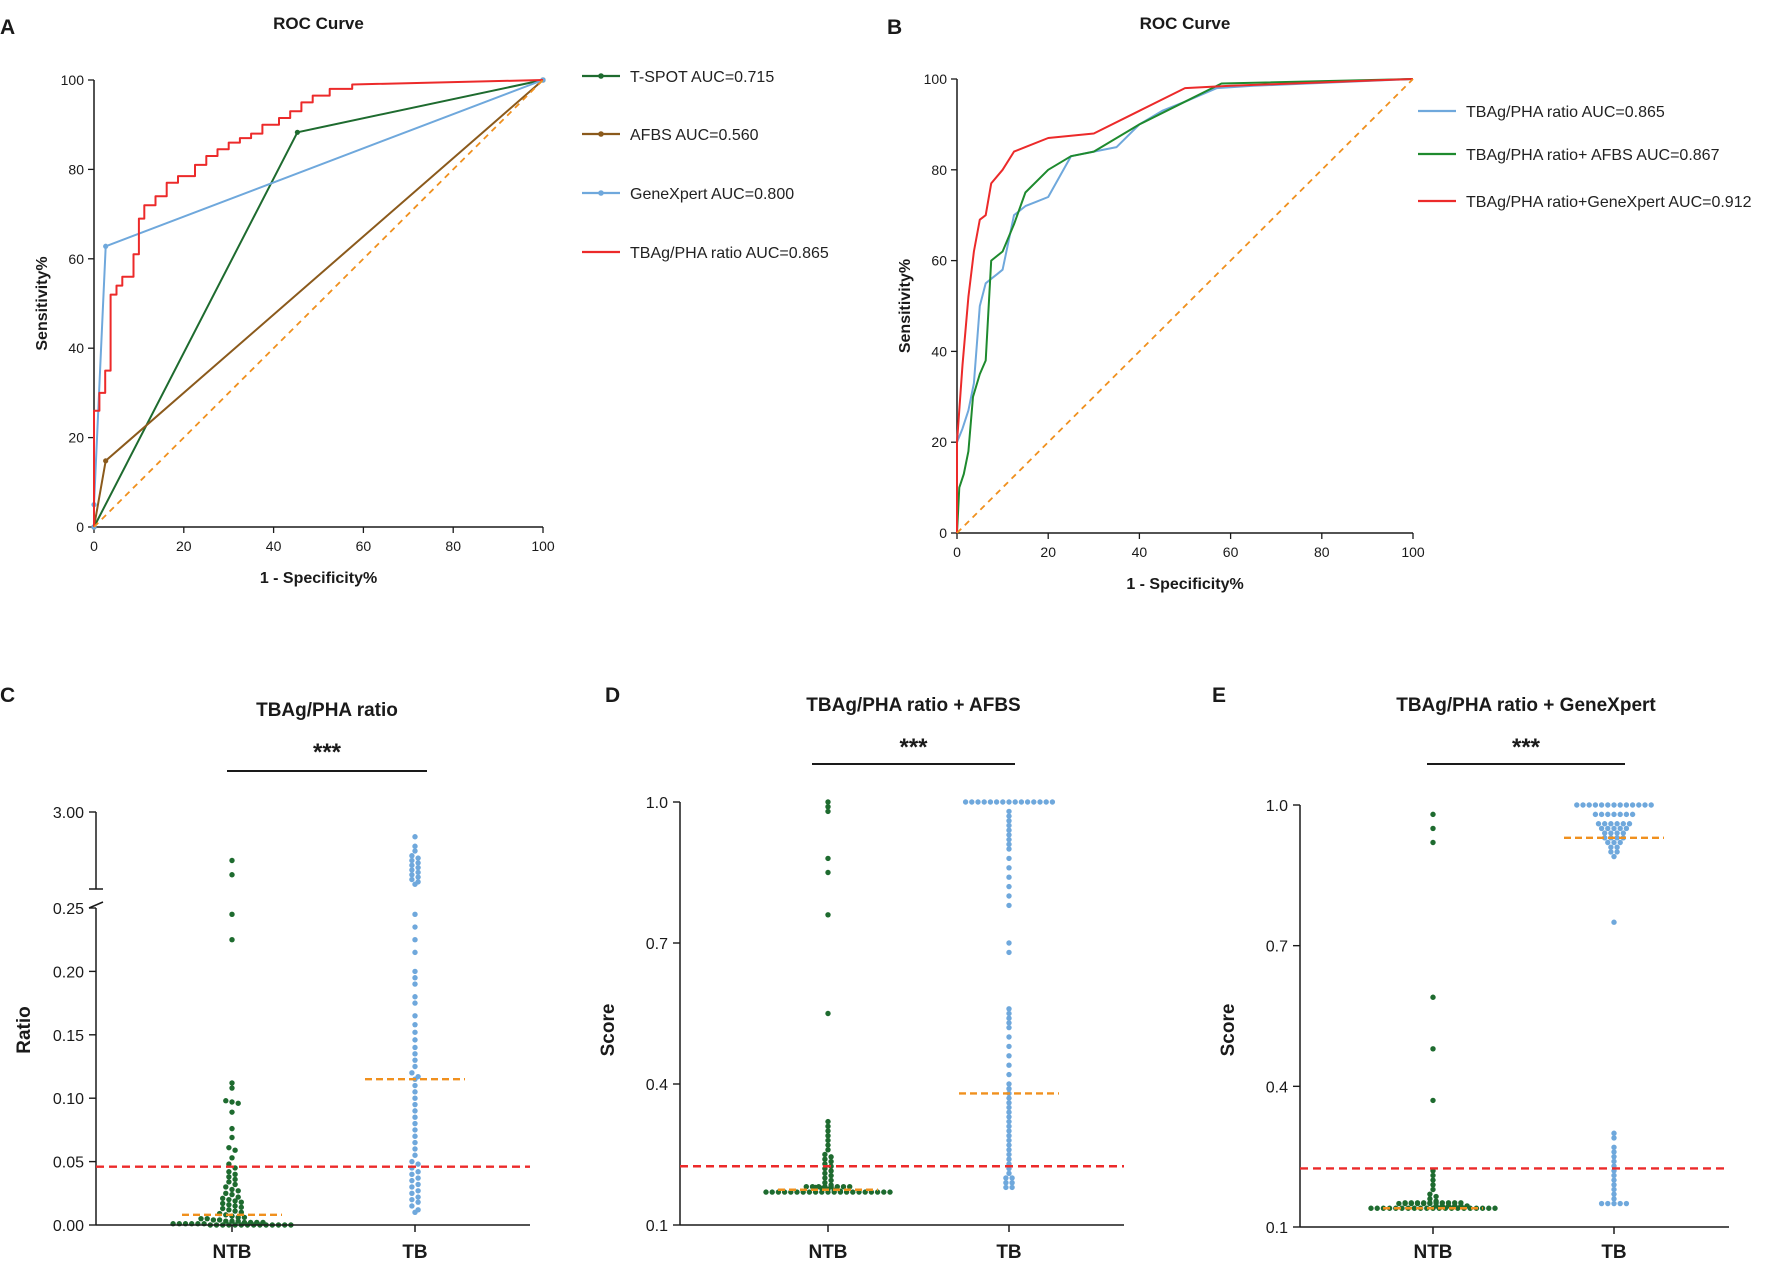 The image size is (1792, 1262). I want to click on x-axis-label: 1 - Specificity%, so click(1184, 584).